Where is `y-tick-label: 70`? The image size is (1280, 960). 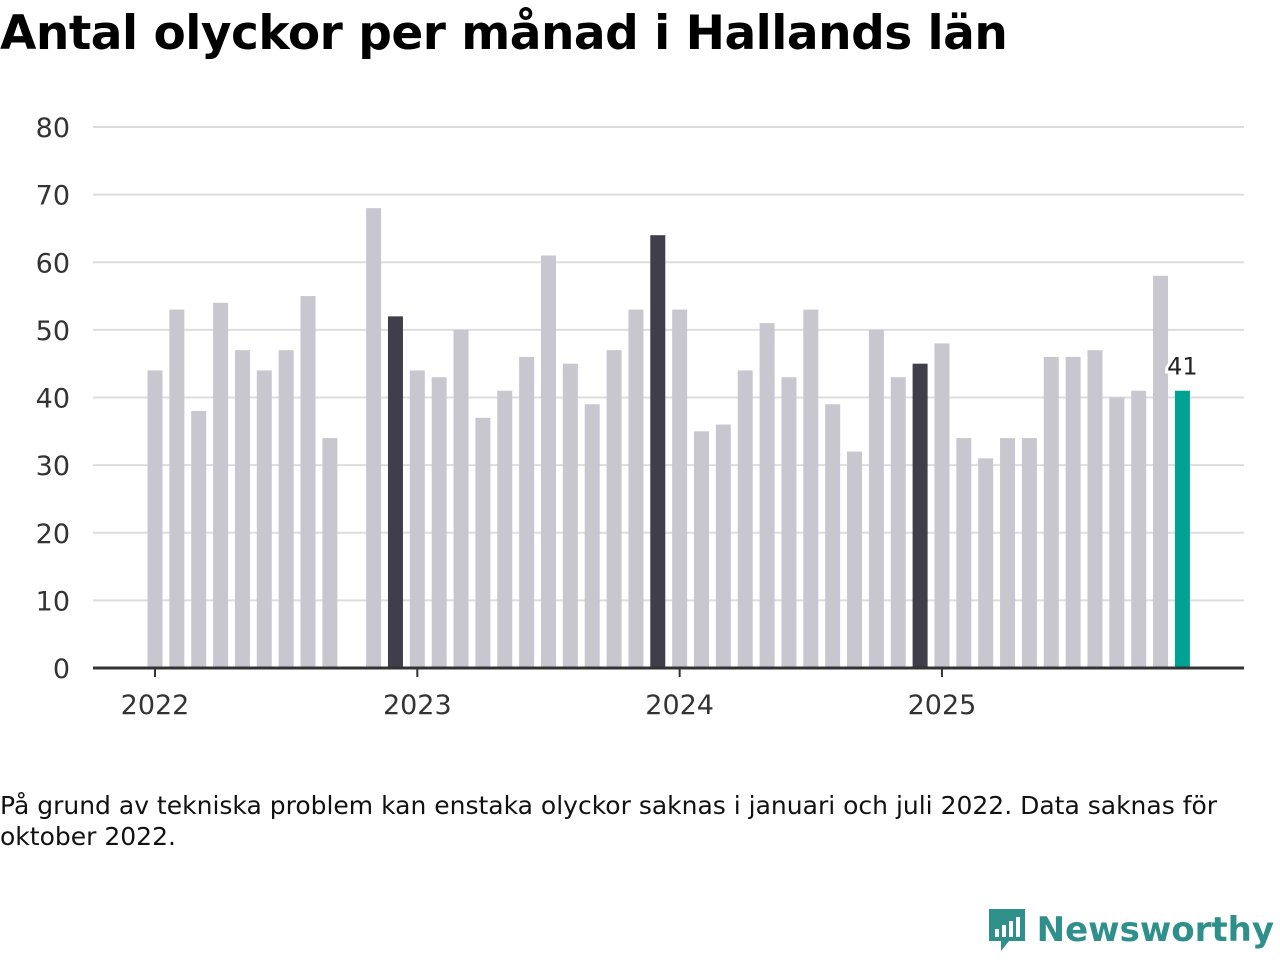
y-tick-label: 70 is located at coordinates (53, 196).